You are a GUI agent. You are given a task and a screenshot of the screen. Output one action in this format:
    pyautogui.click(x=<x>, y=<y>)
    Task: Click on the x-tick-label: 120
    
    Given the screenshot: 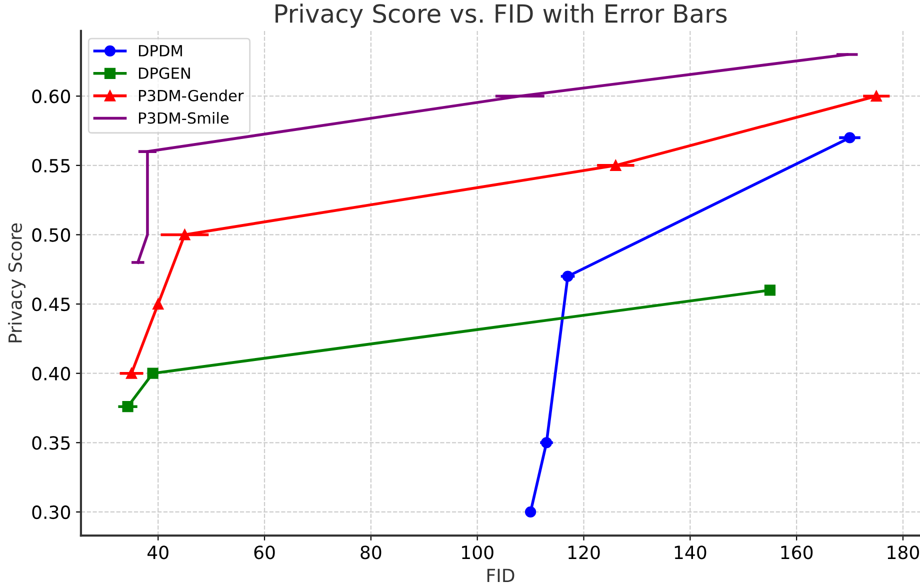 What is the action you would take?
    pyautogui.click(x=584, y=553)
    